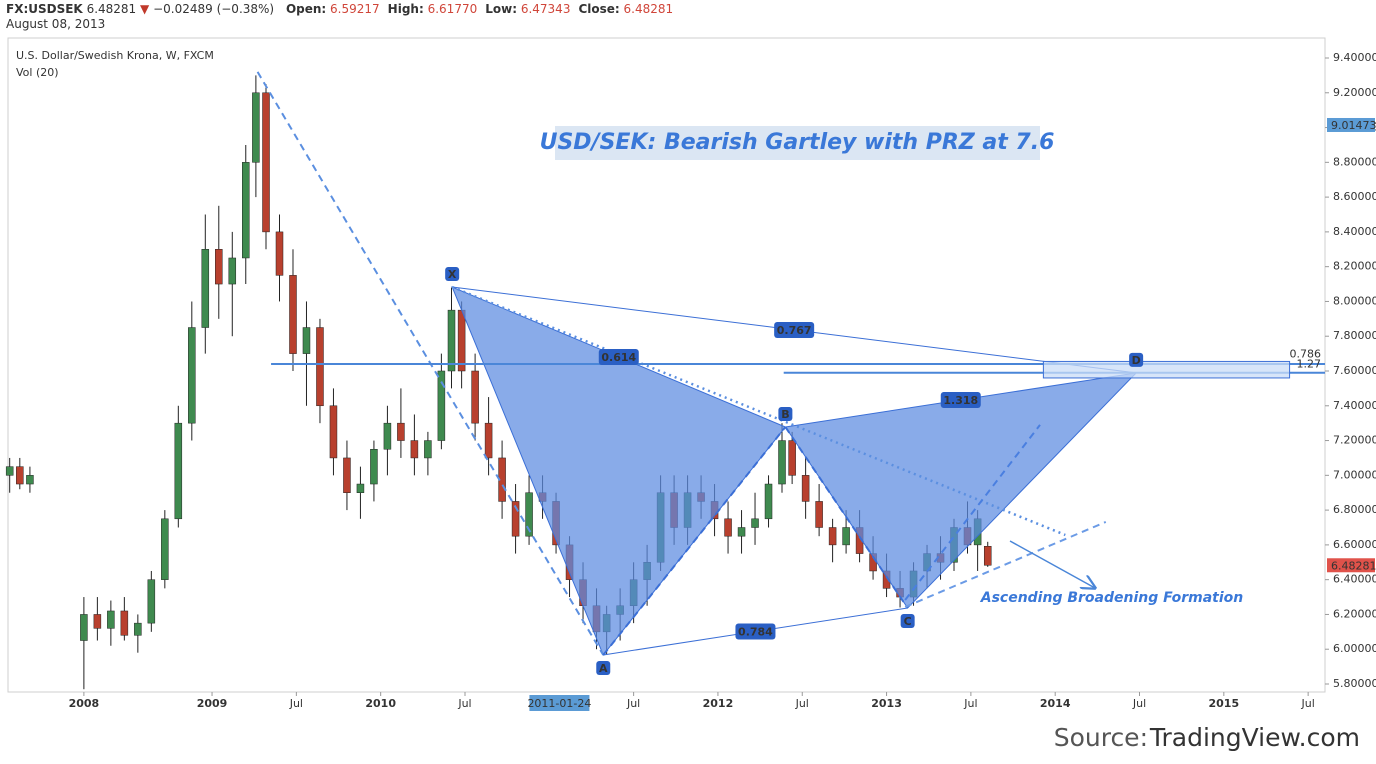  I want to click on volume-label: Vol (20), so click(37, 72).